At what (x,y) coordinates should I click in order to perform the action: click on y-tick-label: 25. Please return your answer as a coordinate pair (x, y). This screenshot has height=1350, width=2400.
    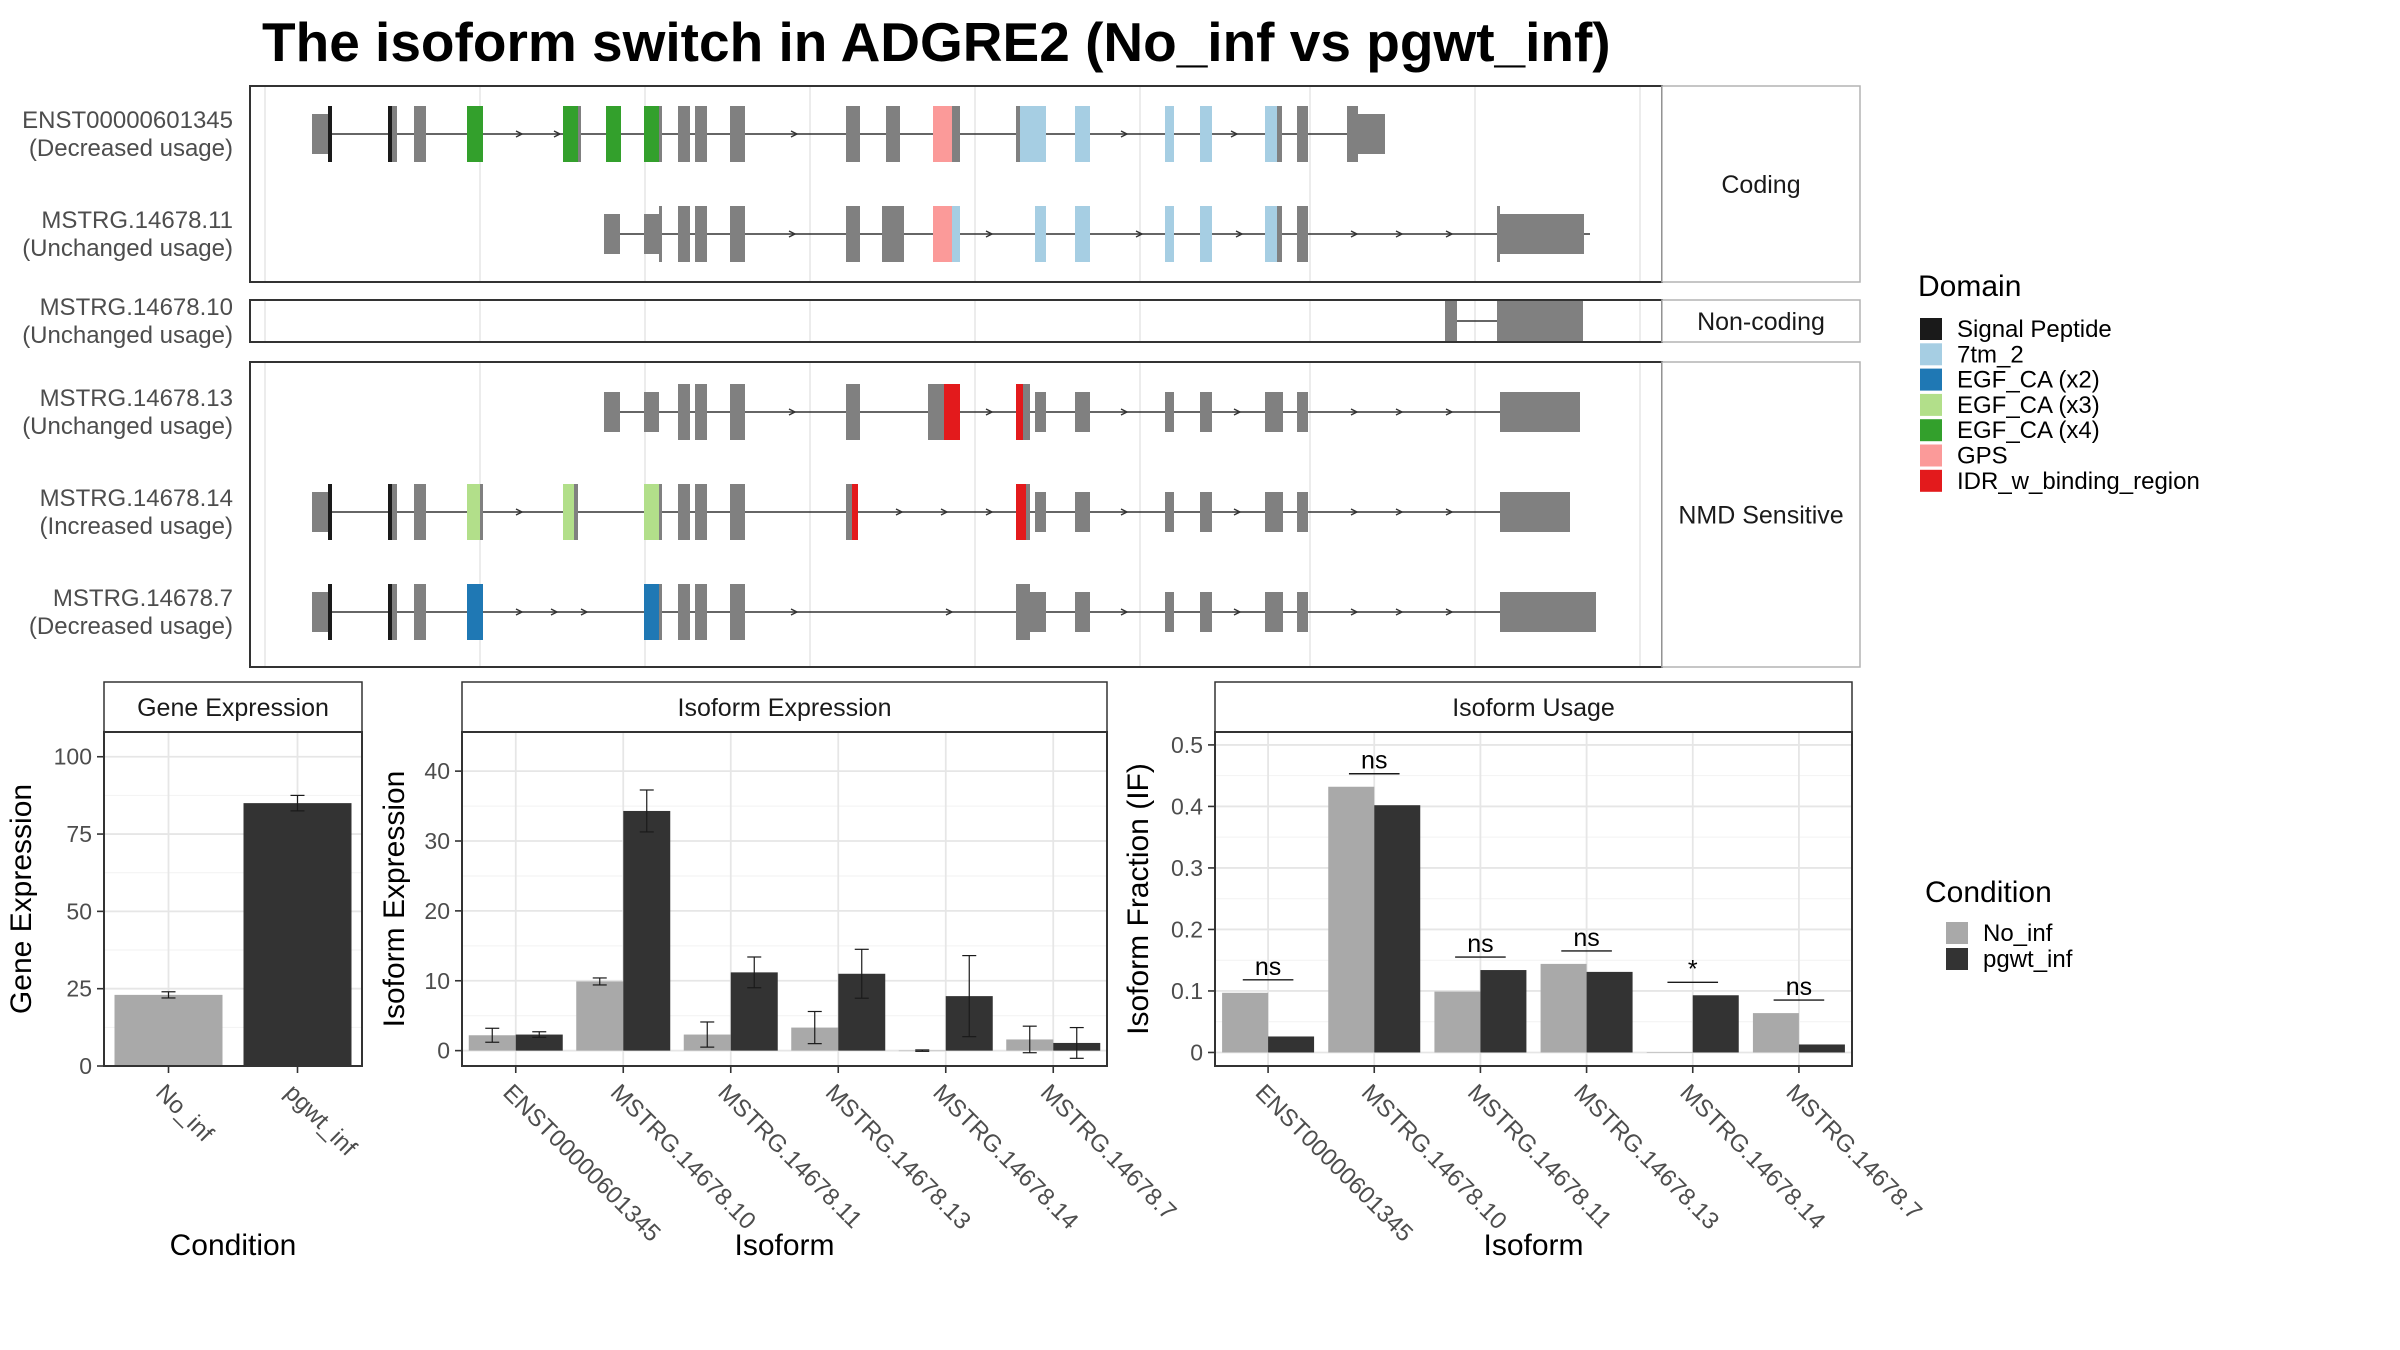
    Looking at the image, I should click on (79, 989).